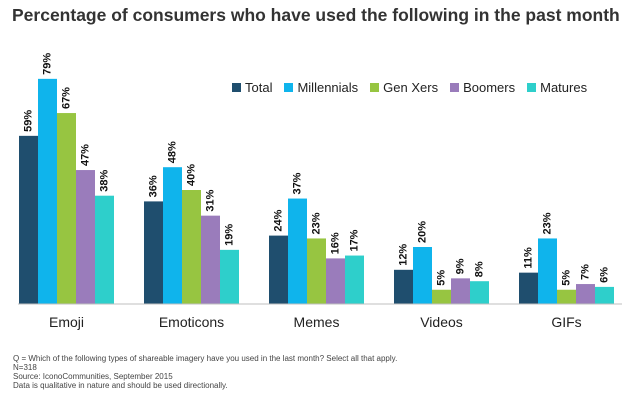  Describe the element at coordinates (191, 322) in the screenshot. I see `category-label-emoticons: Emoticons` at that location.